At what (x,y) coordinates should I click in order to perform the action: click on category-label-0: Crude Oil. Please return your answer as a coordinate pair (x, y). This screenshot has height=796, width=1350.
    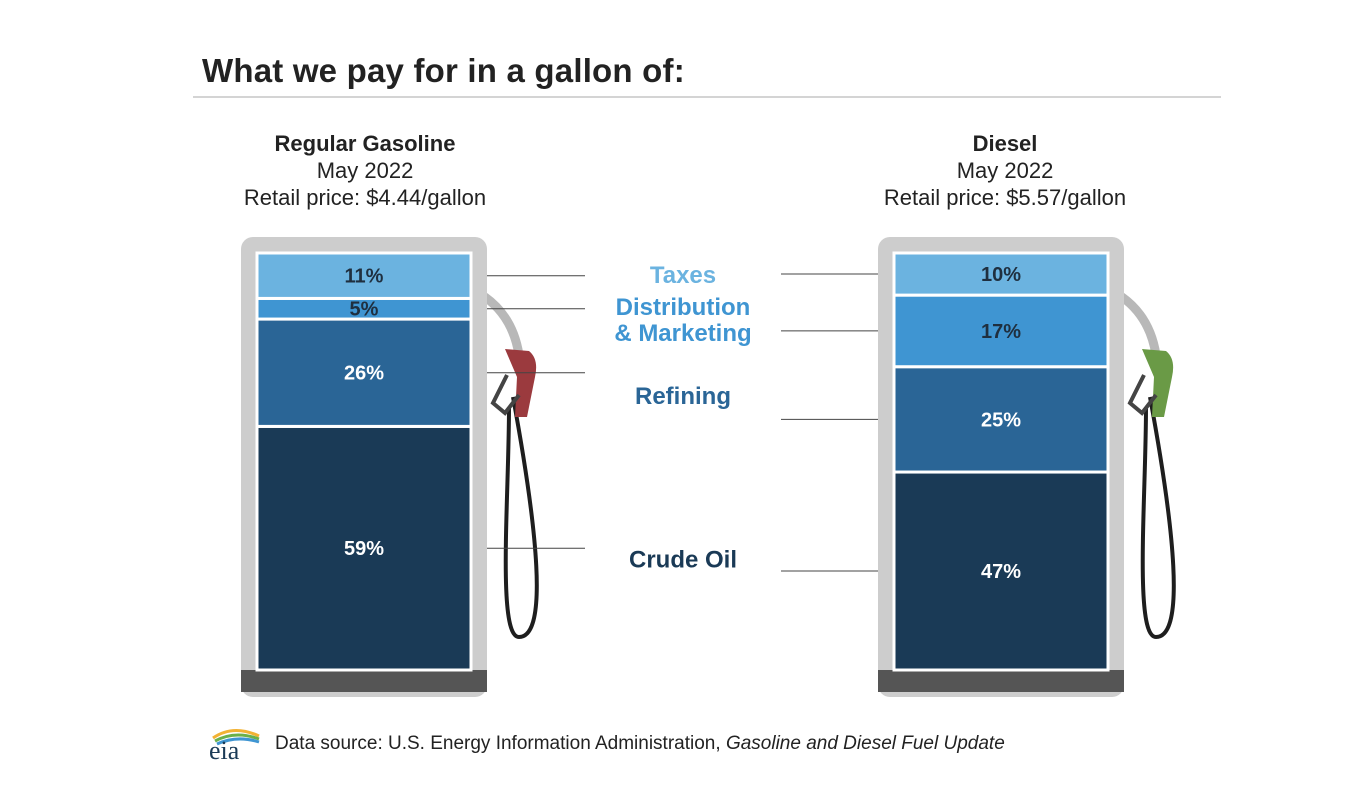
    Looking at the image, I should click on (683, 560).